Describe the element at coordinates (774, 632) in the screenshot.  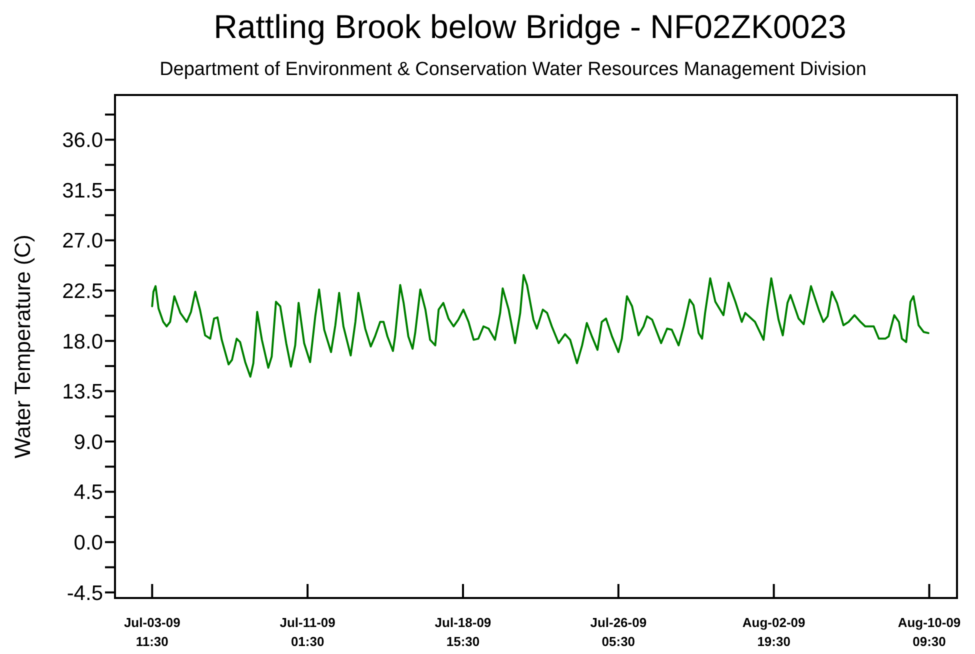
I see `x-tick-label: Aug-02-09 19:30` at that location.